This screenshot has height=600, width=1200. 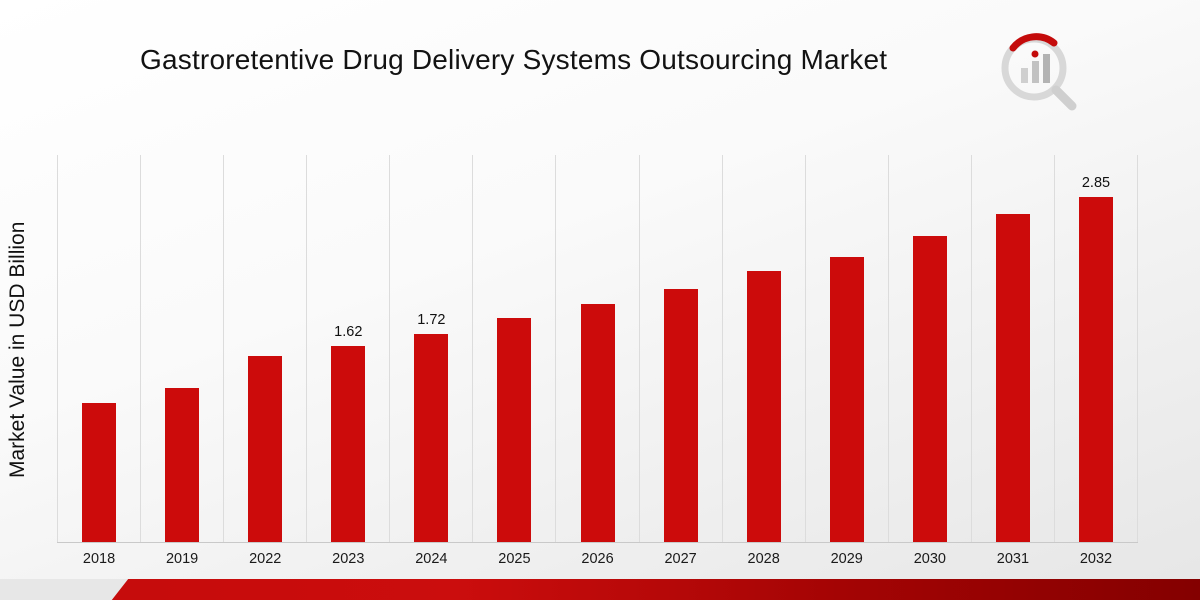 I want to click on x-tick-label-2026: 2026, so click(x=597, y=559).